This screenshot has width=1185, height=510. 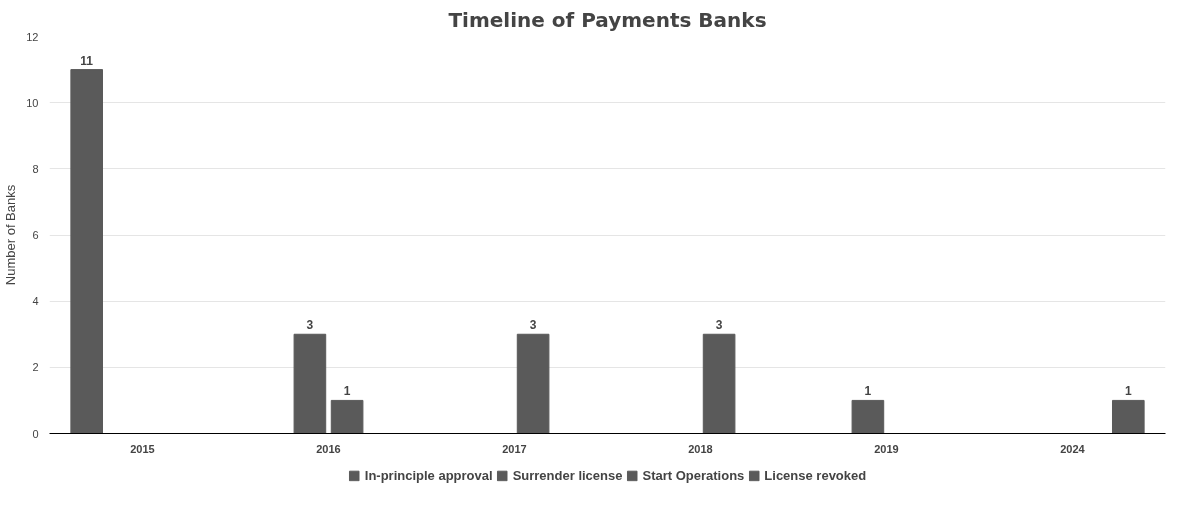 I want to click on x-tick-label: 2018, so click(x=700, y=448).